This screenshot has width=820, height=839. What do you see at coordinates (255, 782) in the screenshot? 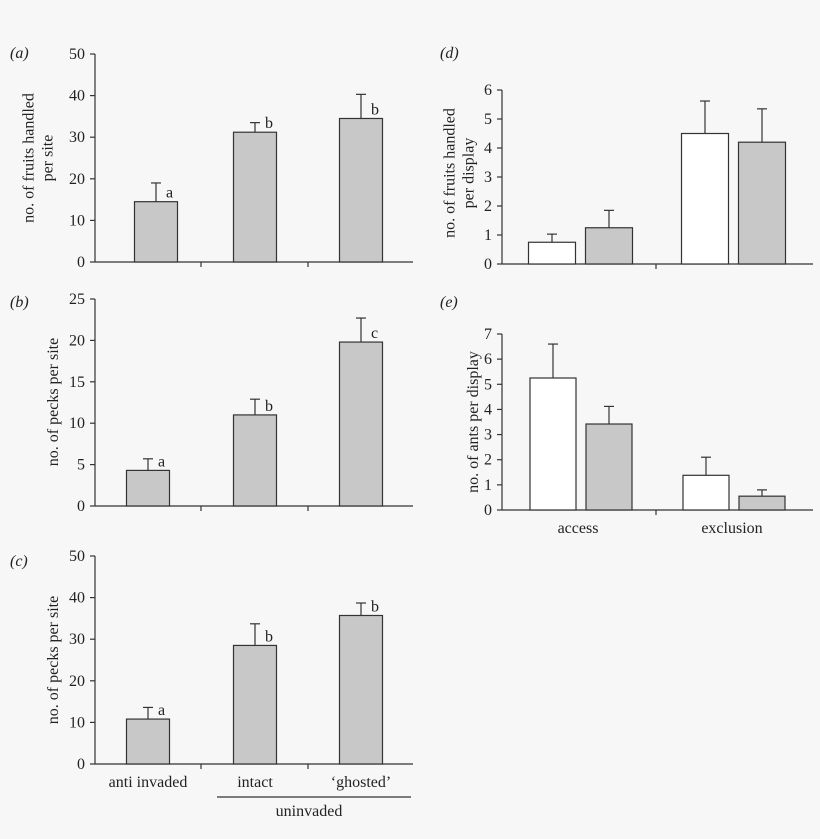
I see `x-tick-label: intact` at bounding box center [255, 782].